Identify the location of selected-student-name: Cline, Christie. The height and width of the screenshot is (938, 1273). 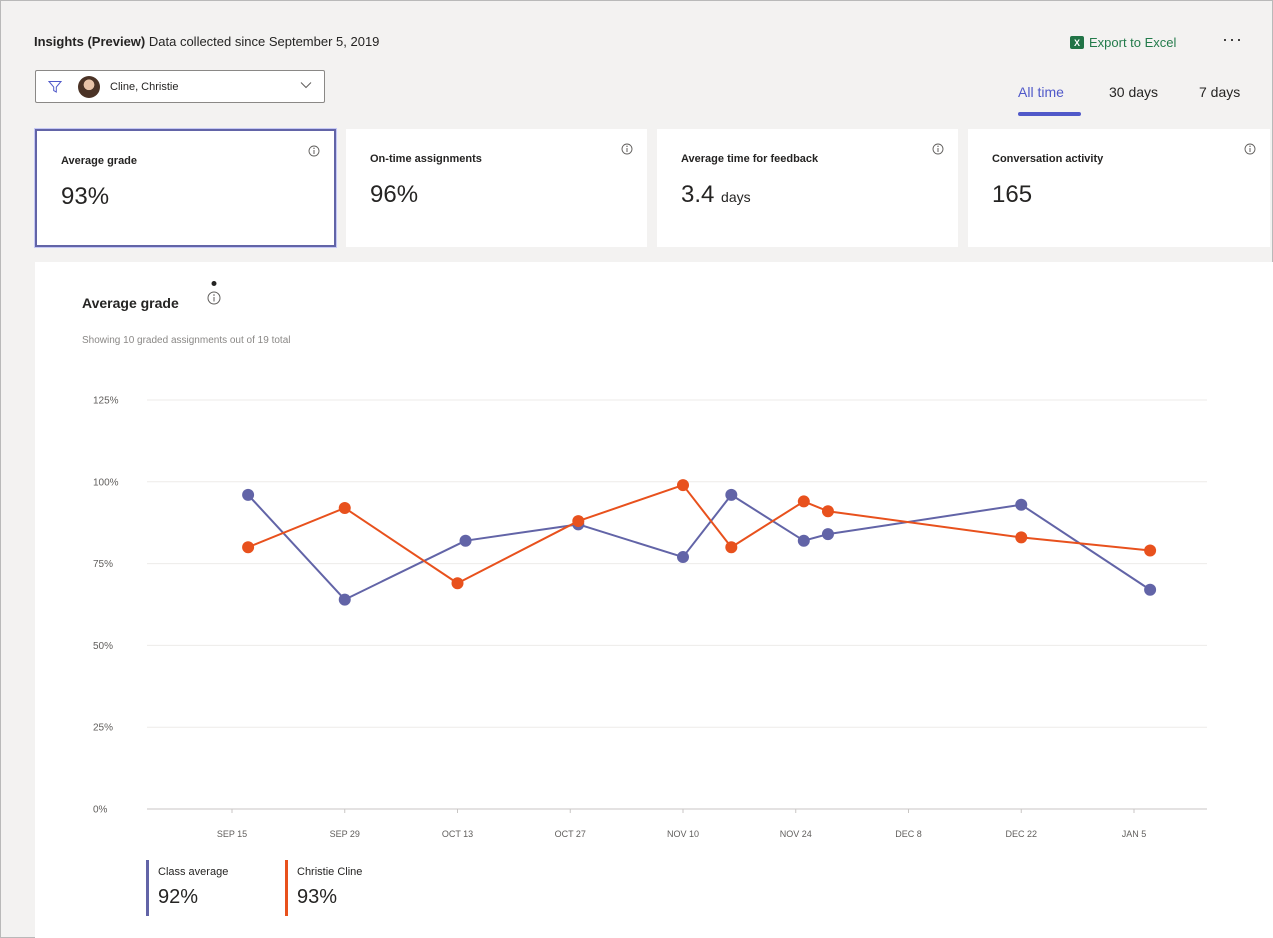
(144, 86).